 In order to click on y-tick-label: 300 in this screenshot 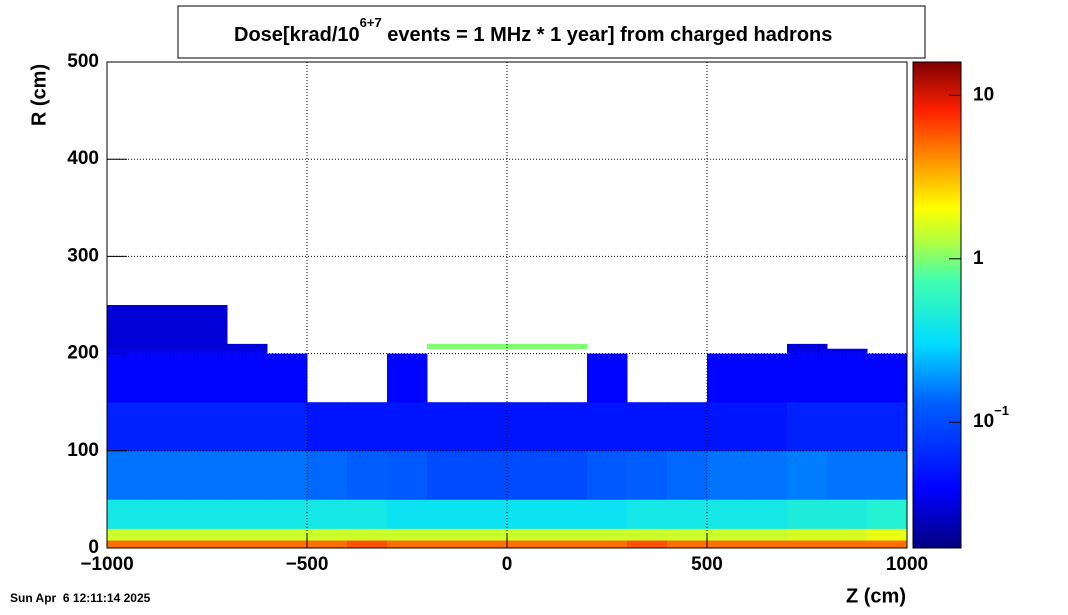, I will do `click(83, 255)`.